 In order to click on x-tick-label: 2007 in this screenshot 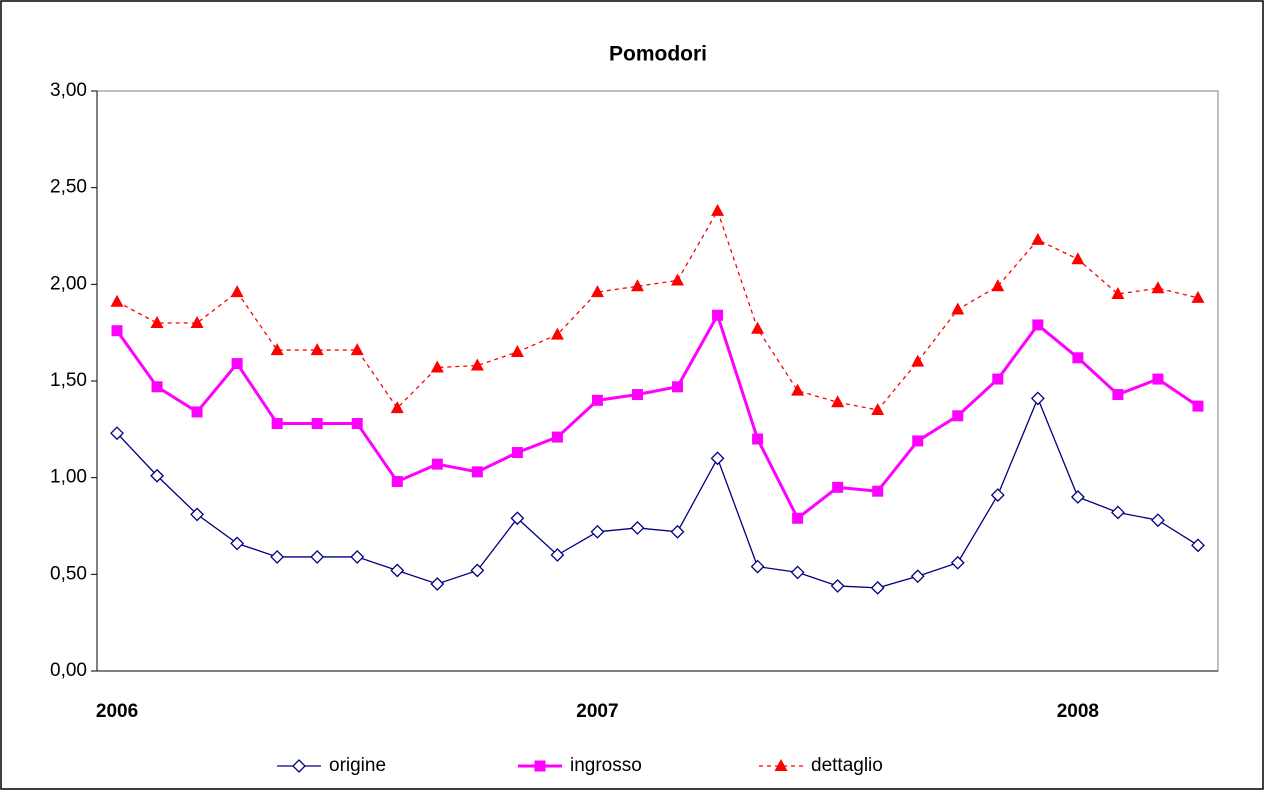, I will do `click(597, 711)`.